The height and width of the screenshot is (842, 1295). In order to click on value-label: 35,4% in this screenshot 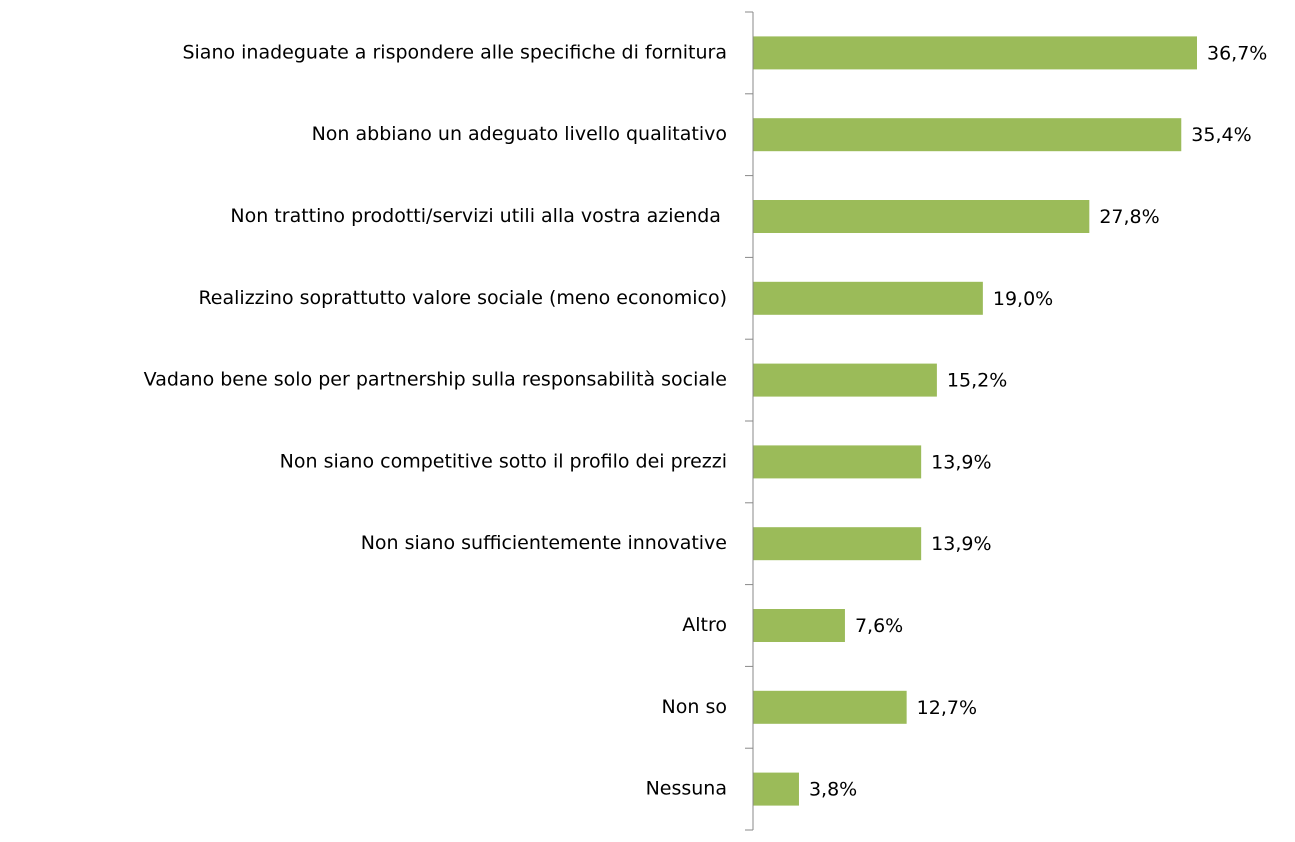, I will do `click(1221, 135)`.